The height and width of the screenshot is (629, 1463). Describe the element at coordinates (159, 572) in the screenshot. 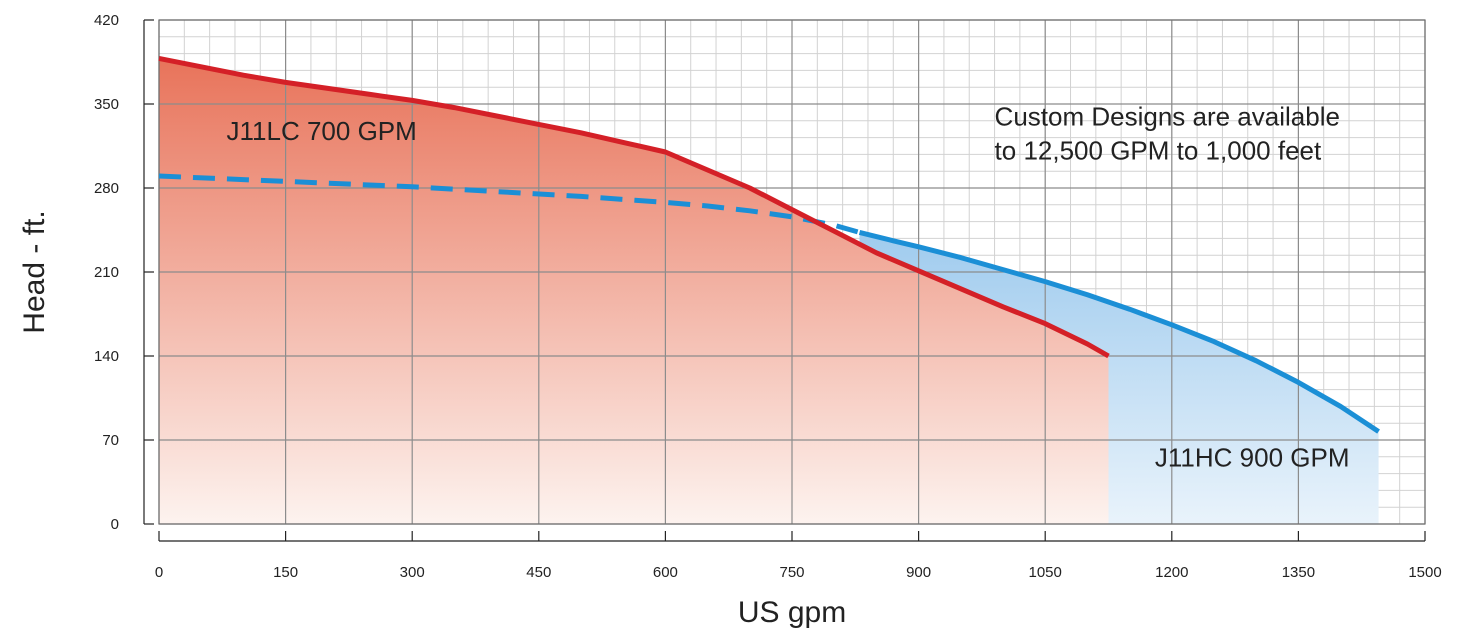

I see `x-tick-label: 0` at that location.